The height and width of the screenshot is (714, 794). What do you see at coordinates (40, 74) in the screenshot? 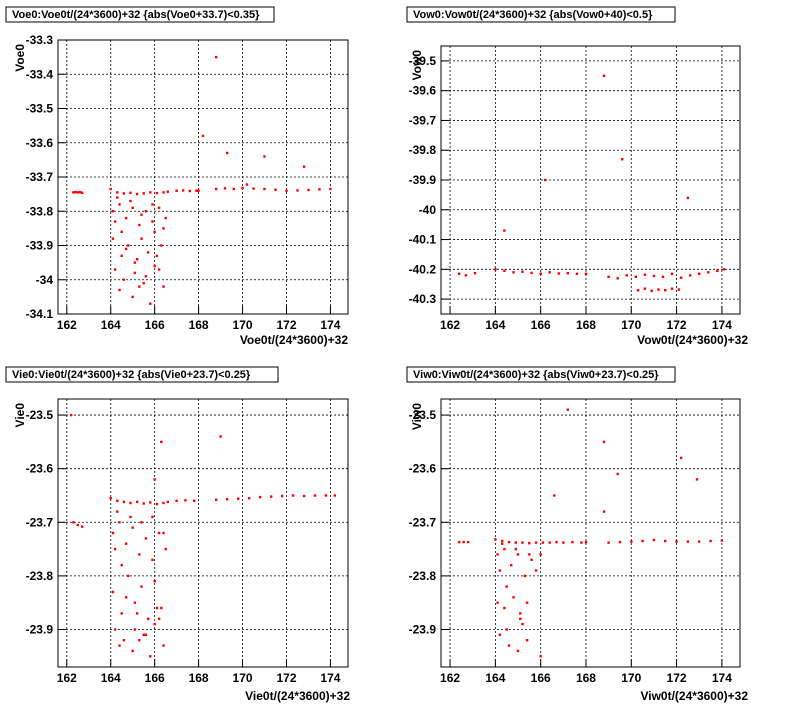
I see `y-tick-label: -33.4` at bounding box center [40, 74].